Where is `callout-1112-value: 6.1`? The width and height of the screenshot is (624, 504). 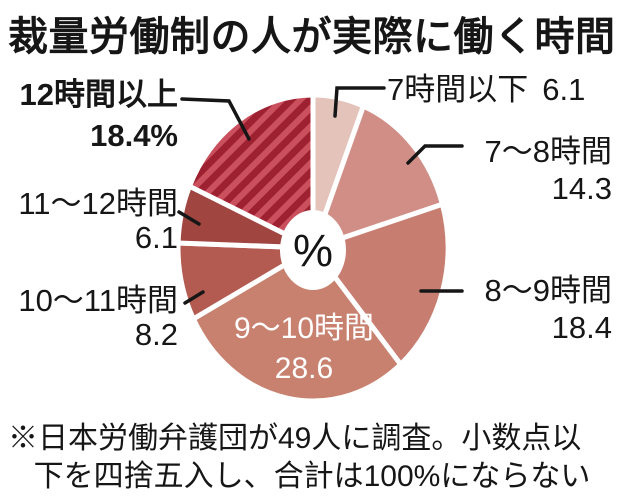
callout-1112-value: 6.1 is located at coordinates (156, 237).